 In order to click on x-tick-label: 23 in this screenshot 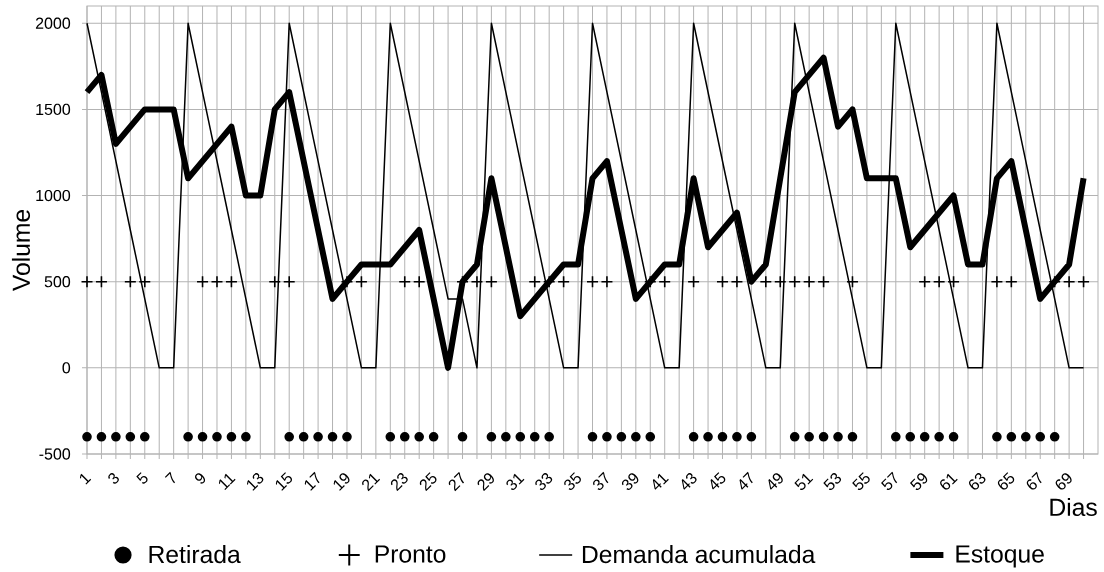, I will do `click(399, 482)`.